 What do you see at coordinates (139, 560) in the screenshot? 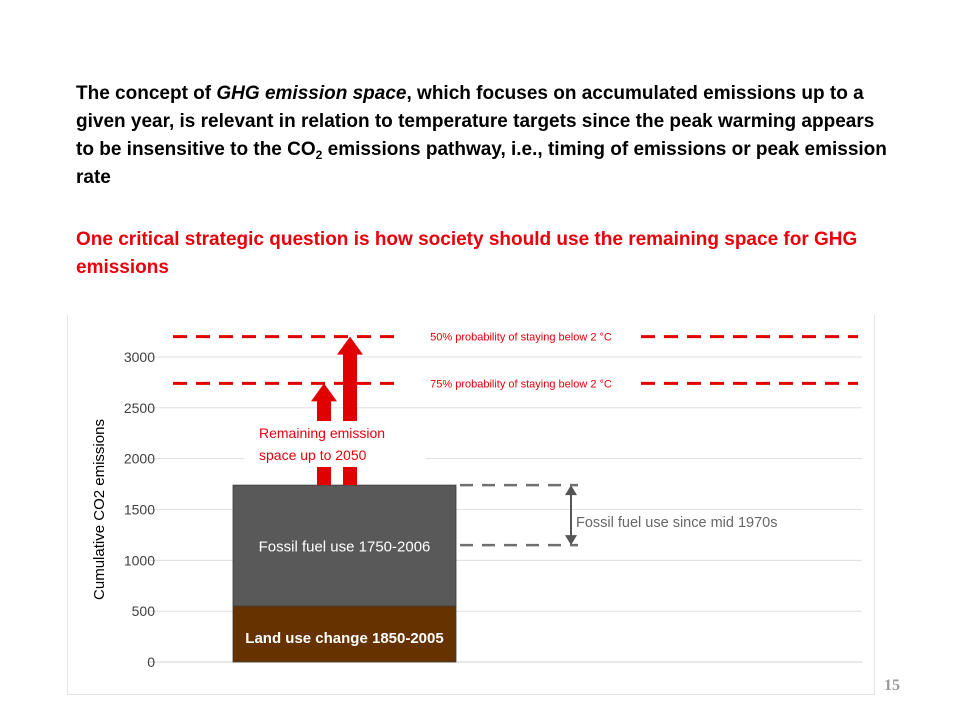
I see `y-tick-label-1000: 1000` at bounding box center [139, 560].